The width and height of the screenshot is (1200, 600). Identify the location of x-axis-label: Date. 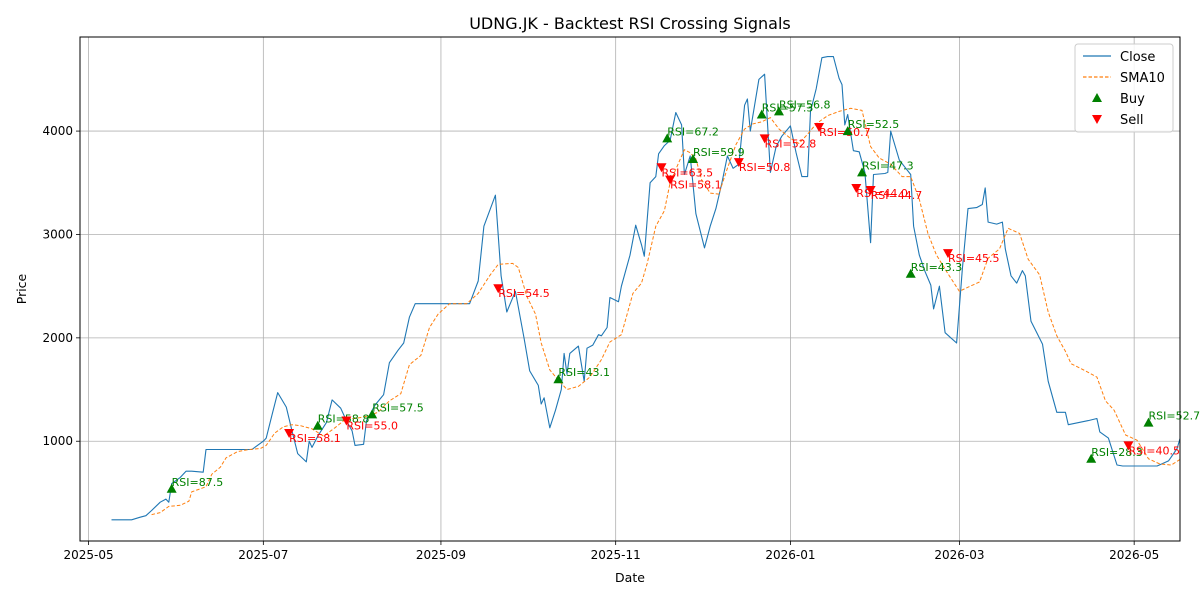
(630, 577).